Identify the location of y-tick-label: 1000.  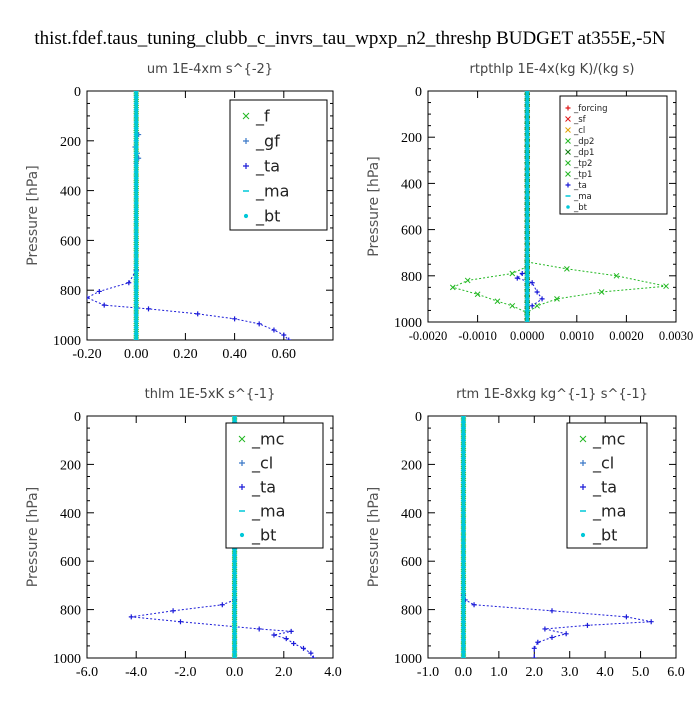
(67, 659).